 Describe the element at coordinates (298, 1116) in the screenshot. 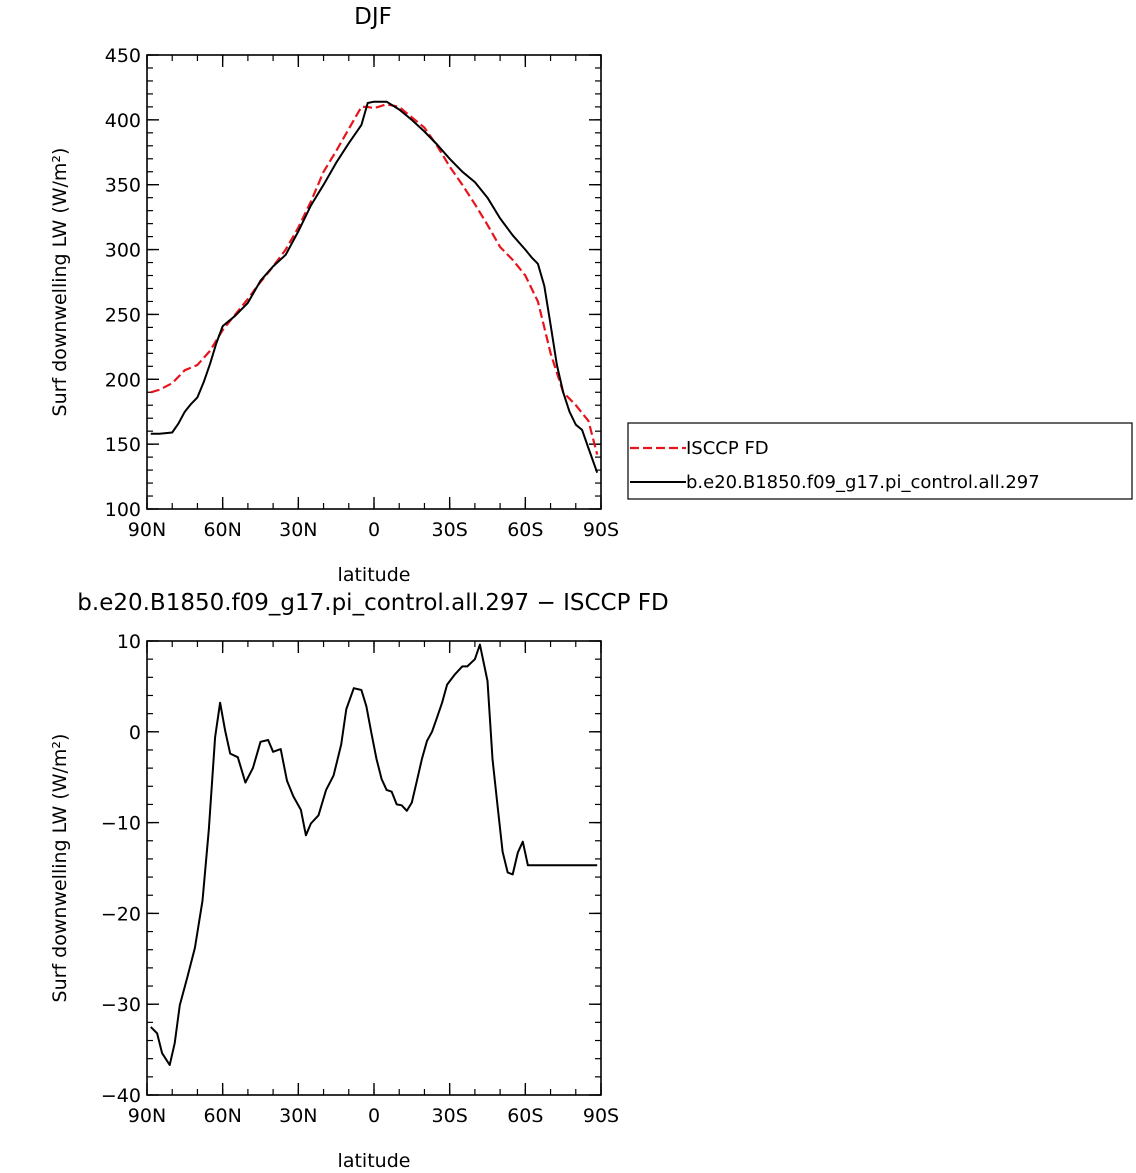

I see `bottom-x-tick-label: 30N` at that location.